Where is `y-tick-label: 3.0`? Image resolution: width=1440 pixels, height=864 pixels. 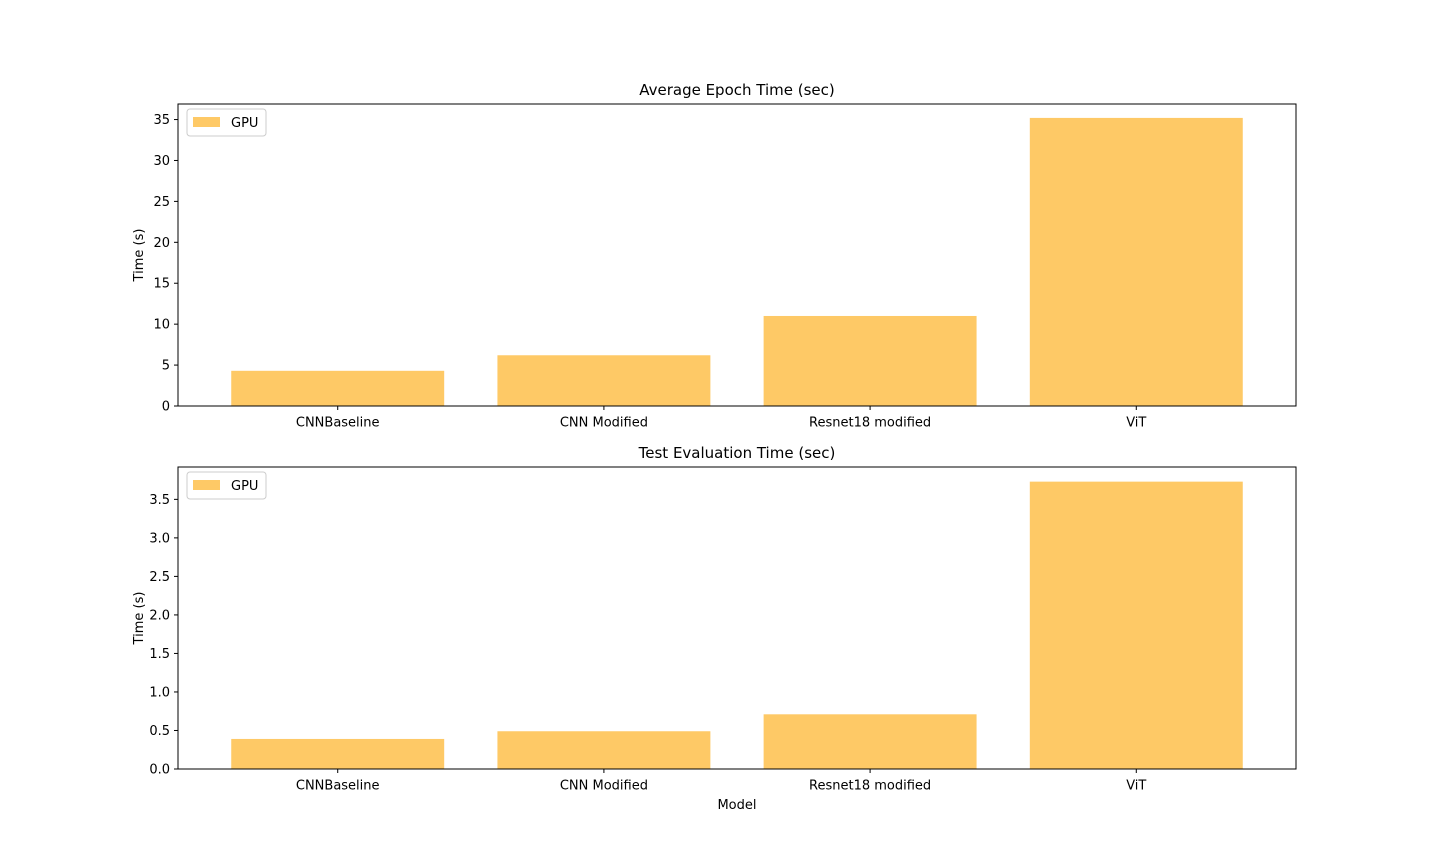
y-tick-label: 3.0 is located at coordinates (159, 538).